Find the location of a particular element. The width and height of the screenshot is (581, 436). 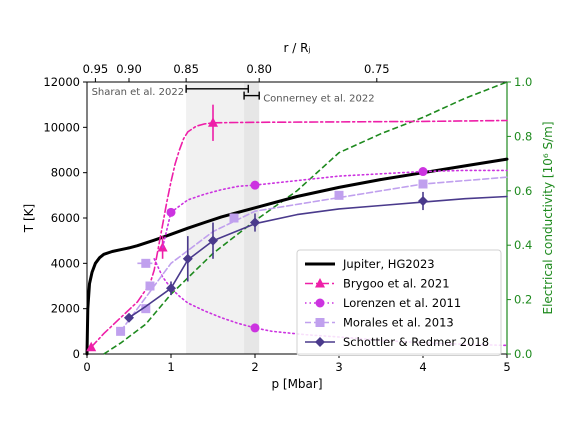

x-tick-label: 1 is located at coordinates (170, 367).